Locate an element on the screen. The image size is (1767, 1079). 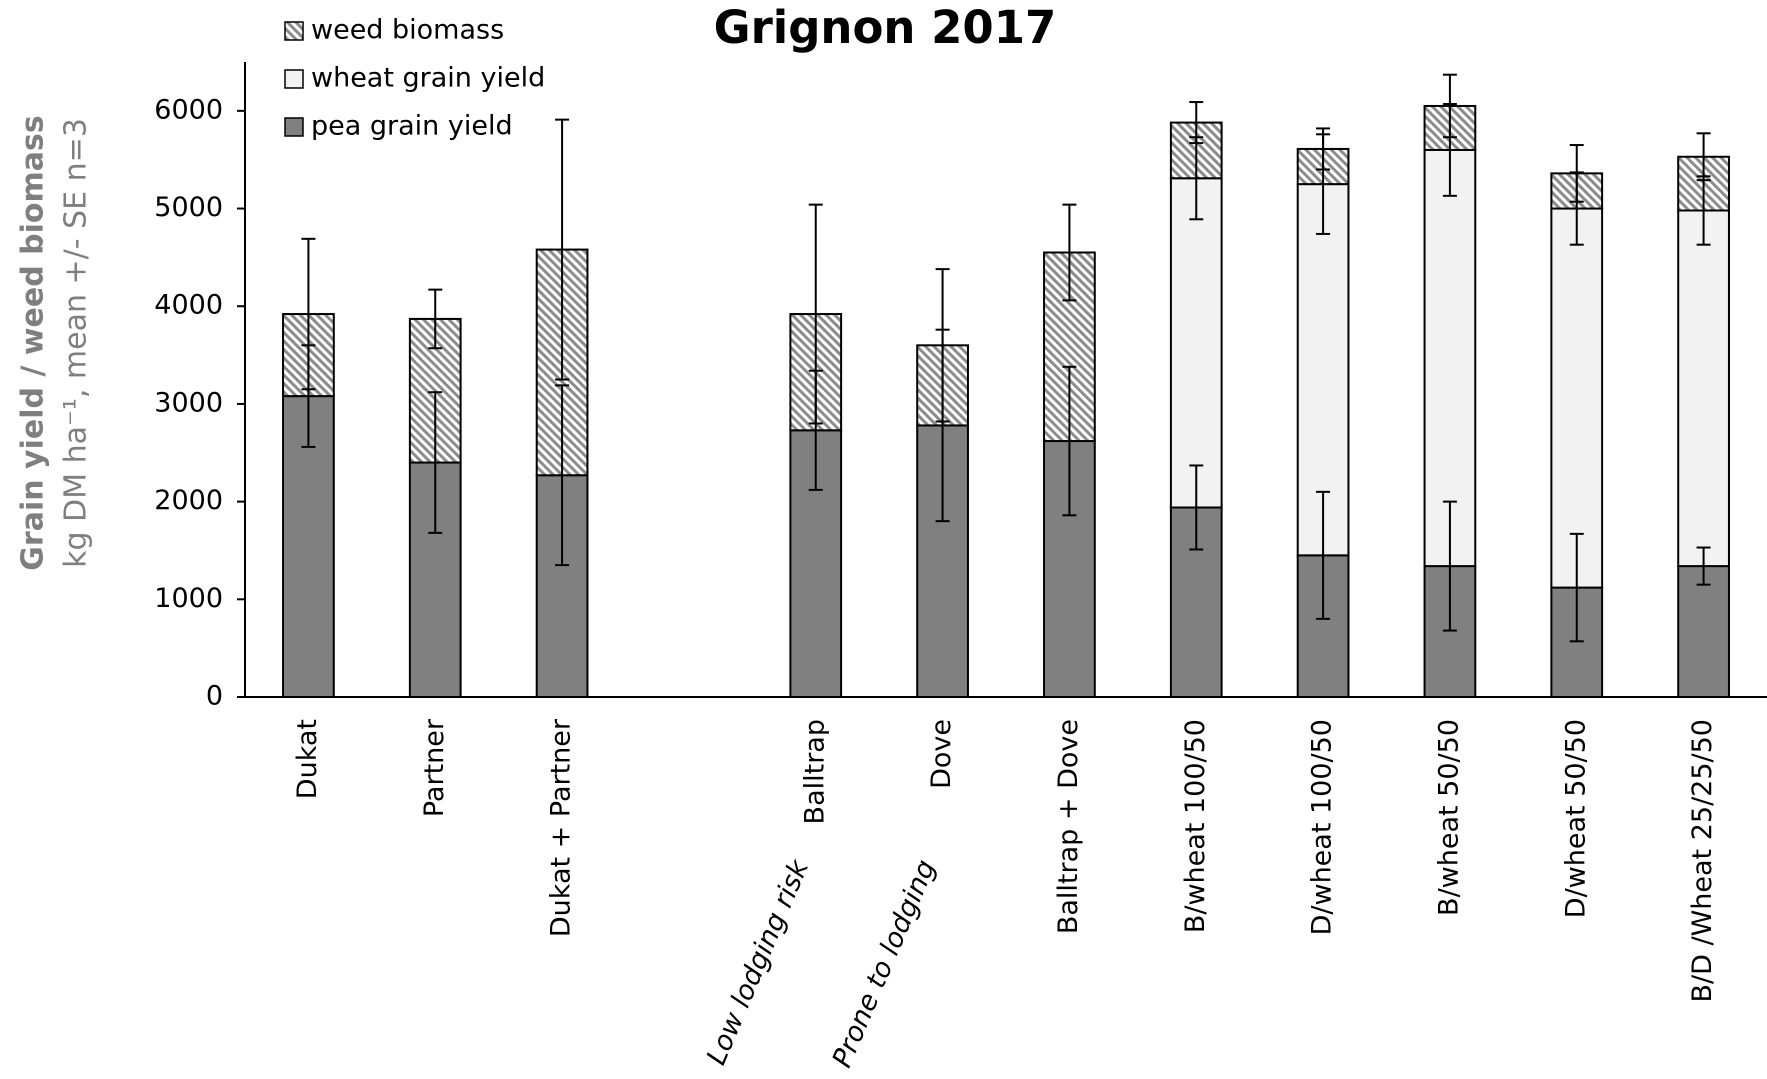
x-tick-label: Dukat is located at coordinates (307, 759).